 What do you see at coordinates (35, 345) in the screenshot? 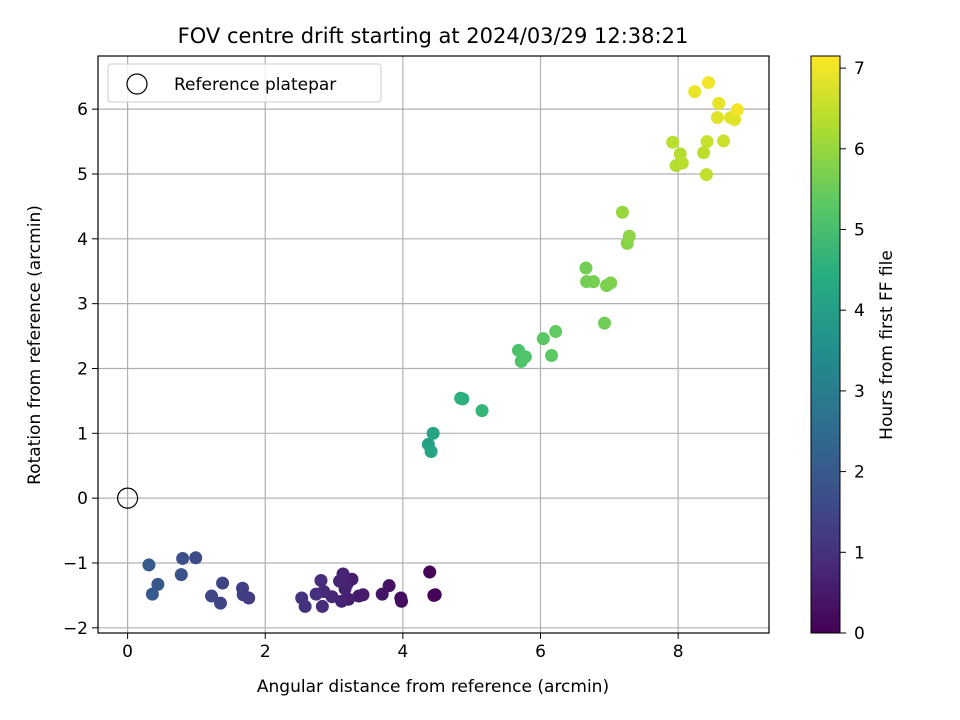
I see `y-axis-label: Rotation from reference (arcmin)` at bounding box center [35, 345].